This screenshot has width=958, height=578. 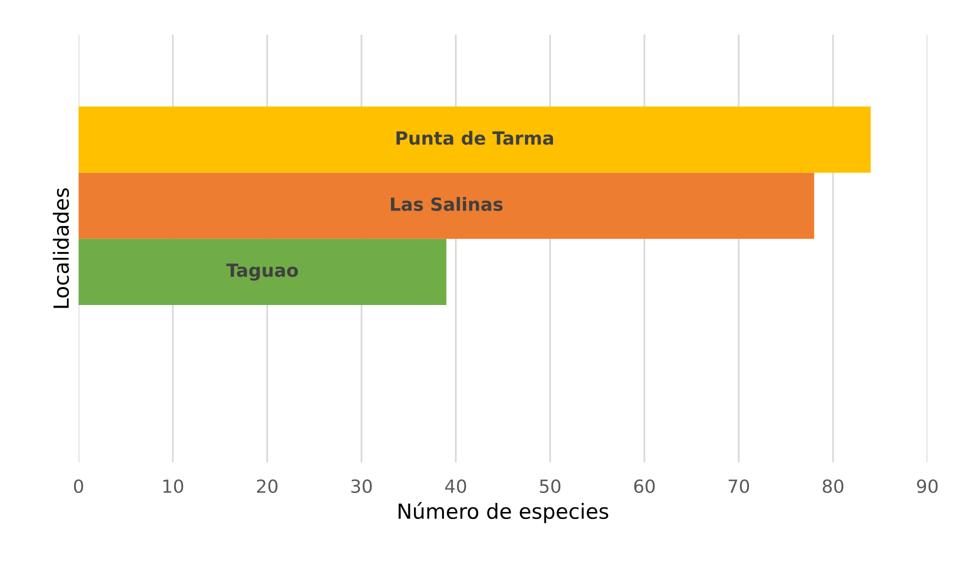 What do you see at coordinates (833, 486) in the screenshot?
I see `x-tick-label: 80` at bounding box center [833, 486].